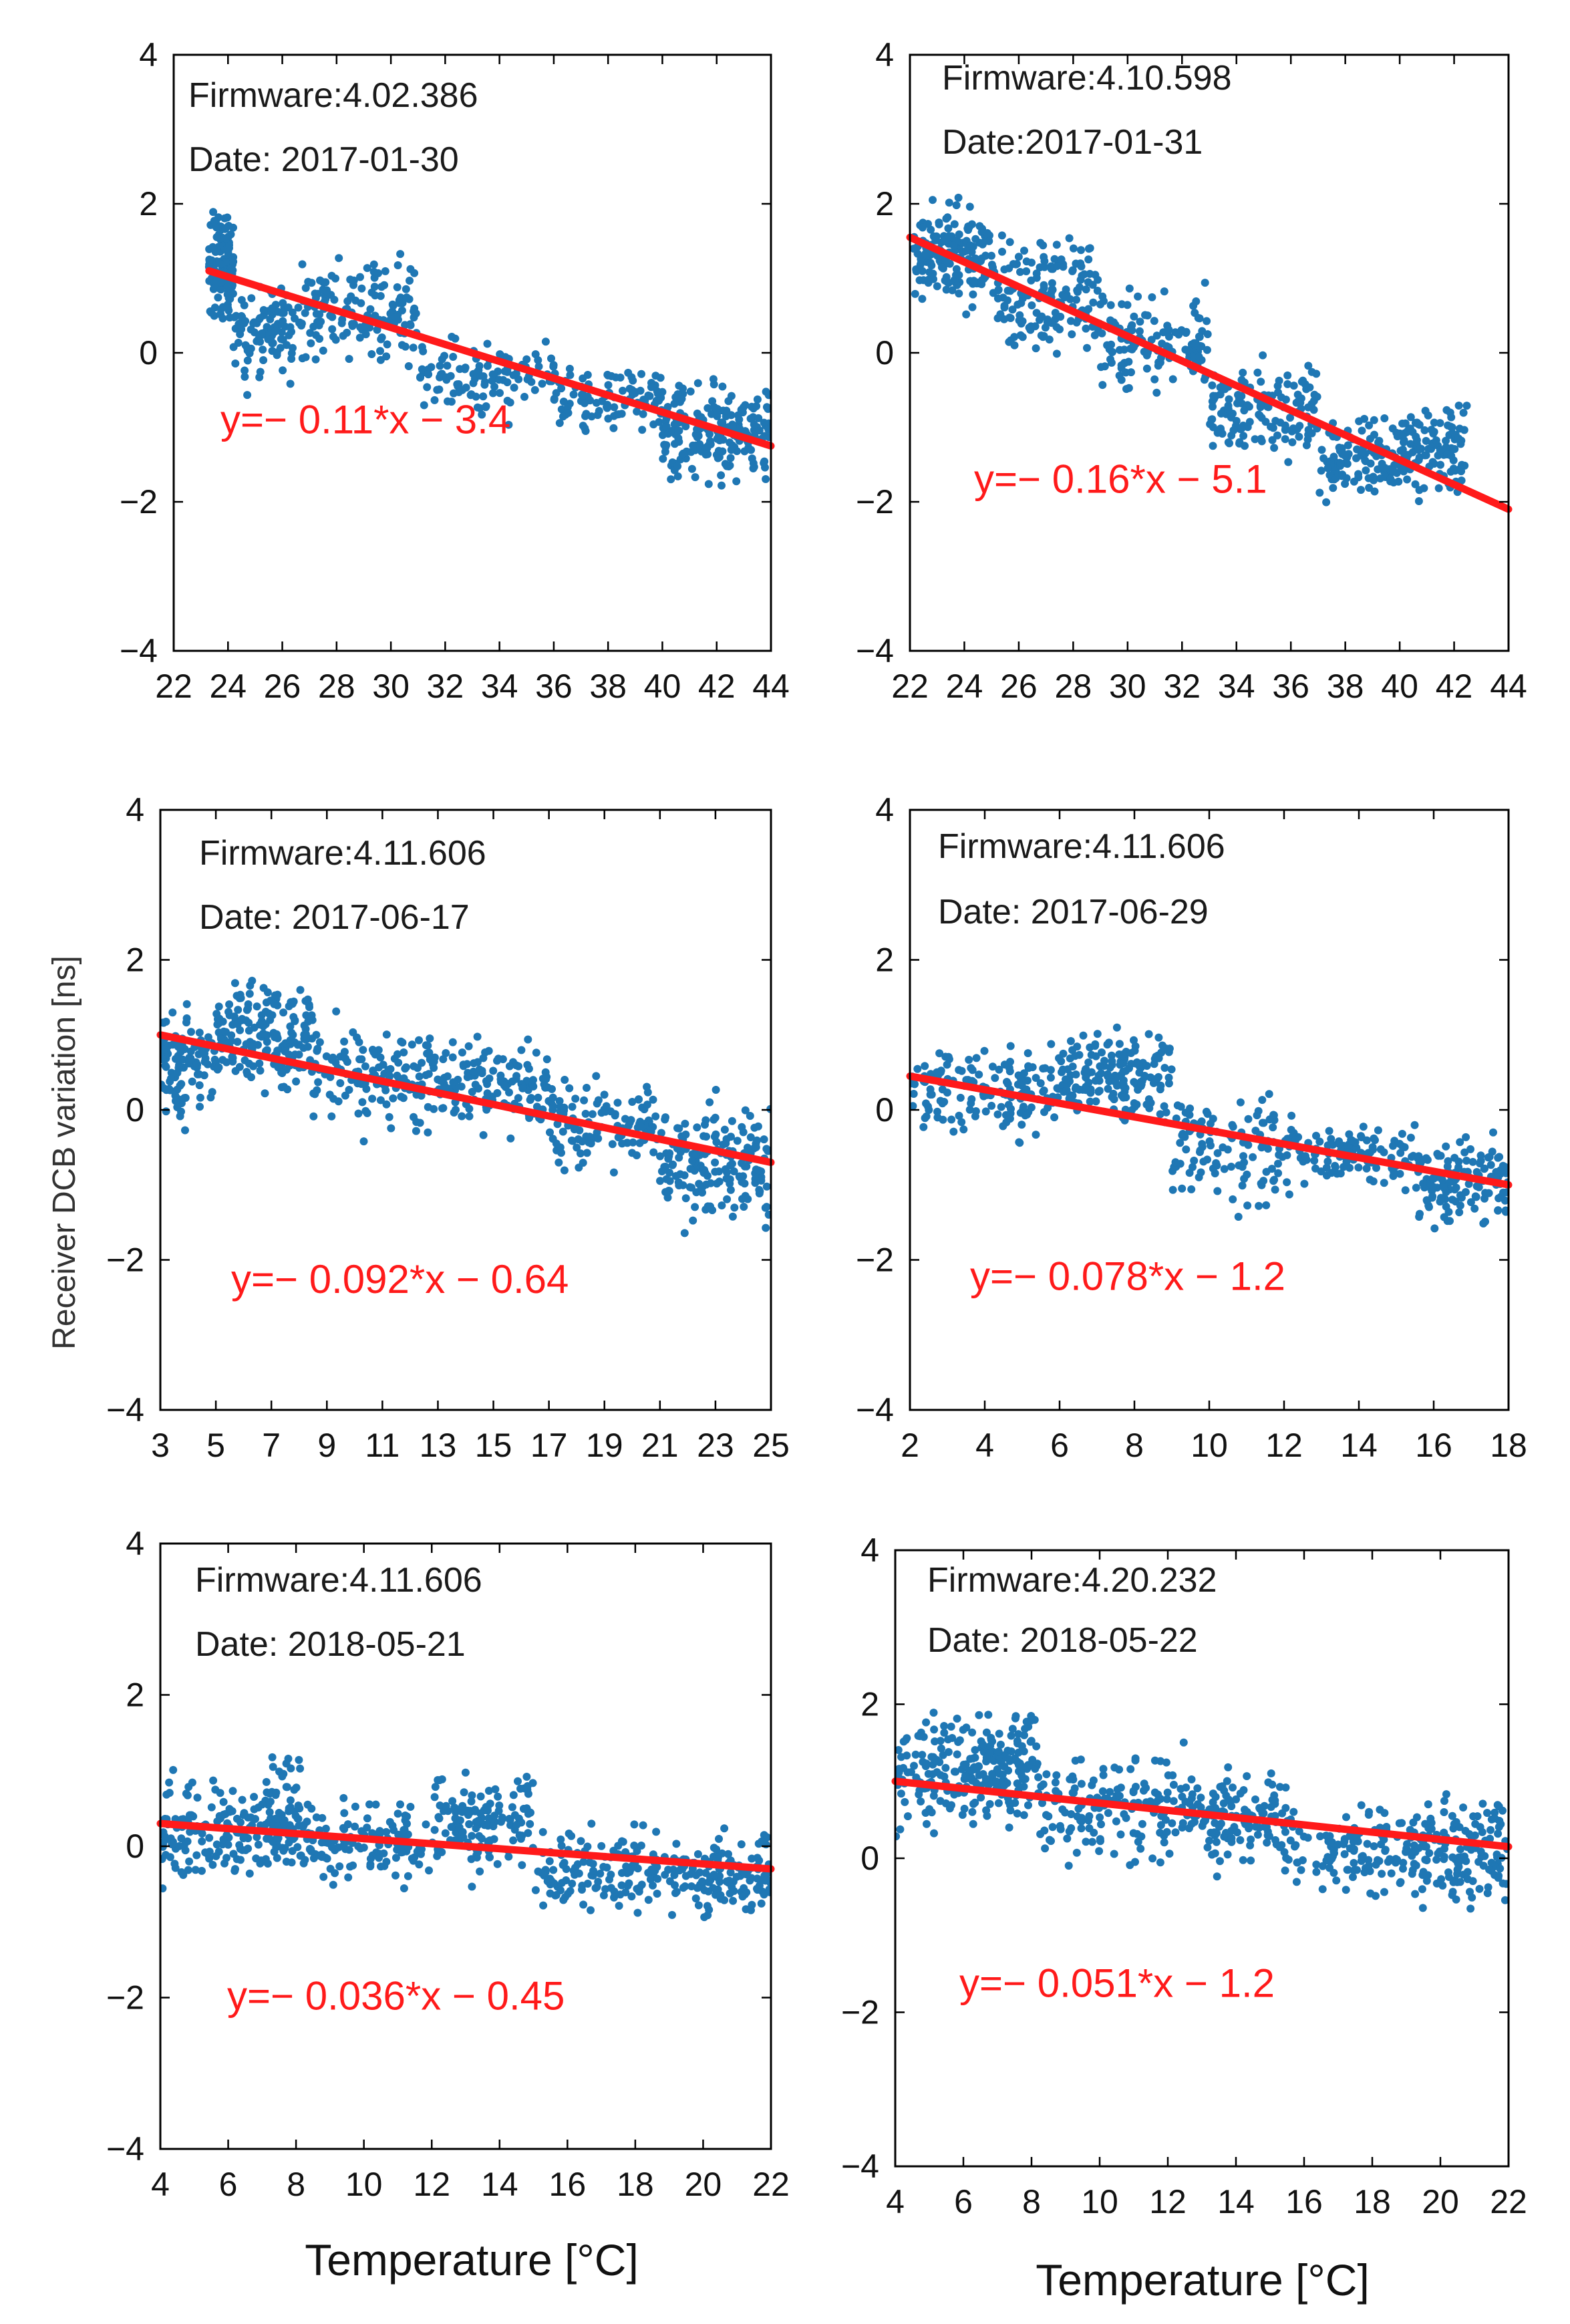 This screenshot has width=1570, height=2324. What do you see at coordinates (1120, 479) in the screenshot?
I see `fit-equation: y=− 0.16*x − 5.1` at bounding box center [1120, 479].